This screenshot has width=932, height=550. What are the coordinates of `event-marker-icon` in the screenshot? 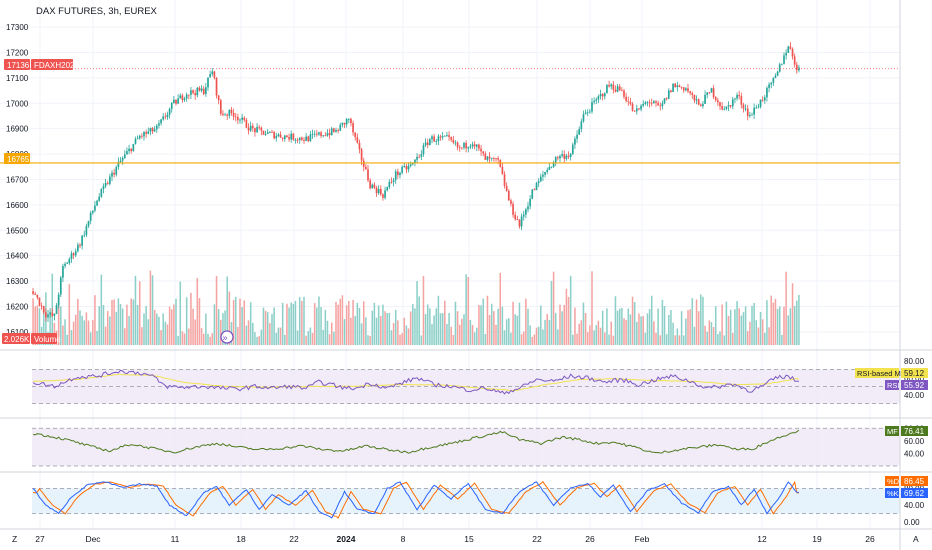 It's located at (227, 337).